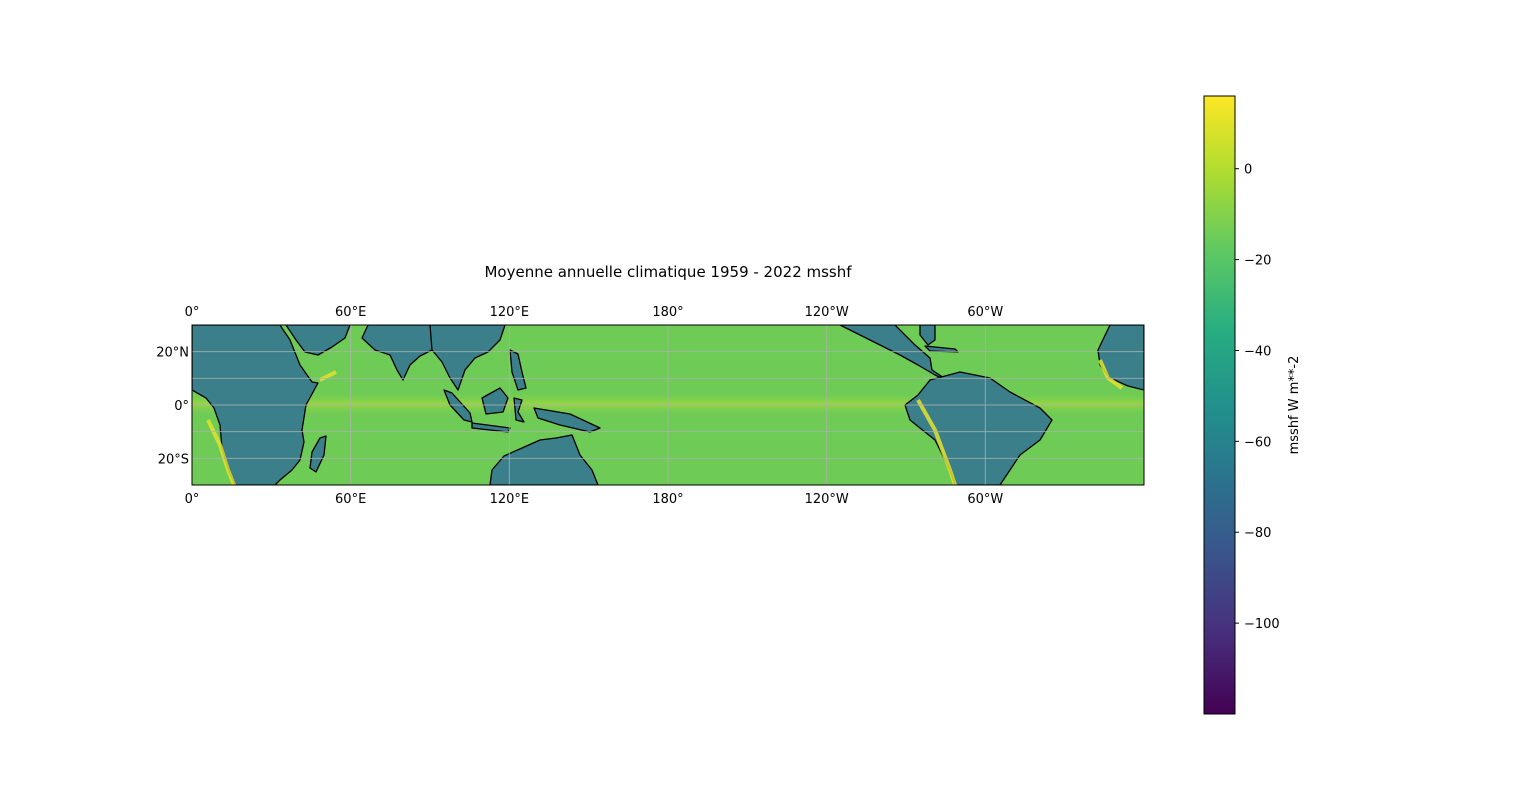 This screenshot has width=1536, height=802. I want to click on colorbar-ticks: 0 −20 −40 −60 −80 −100, so click(1257, 397).